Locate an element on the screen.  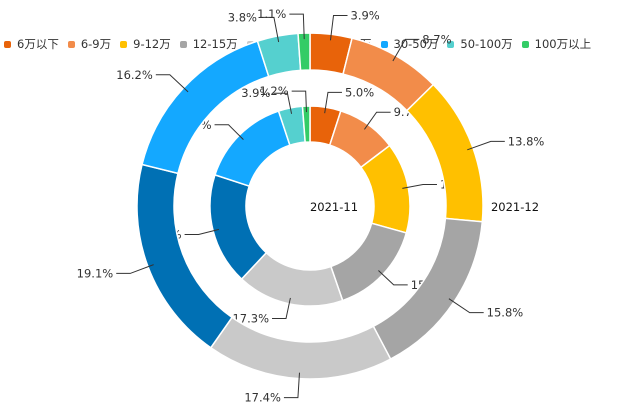
inner-data-label-4: 17.3% is located at coordinates (250, 318).